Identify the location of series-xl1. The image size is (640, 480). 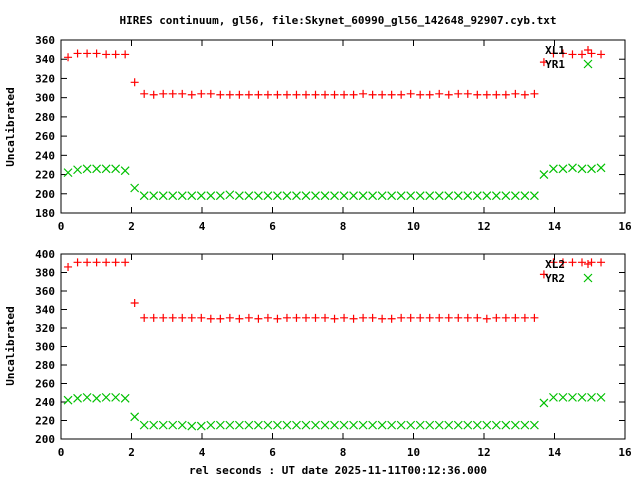
(335, 74).